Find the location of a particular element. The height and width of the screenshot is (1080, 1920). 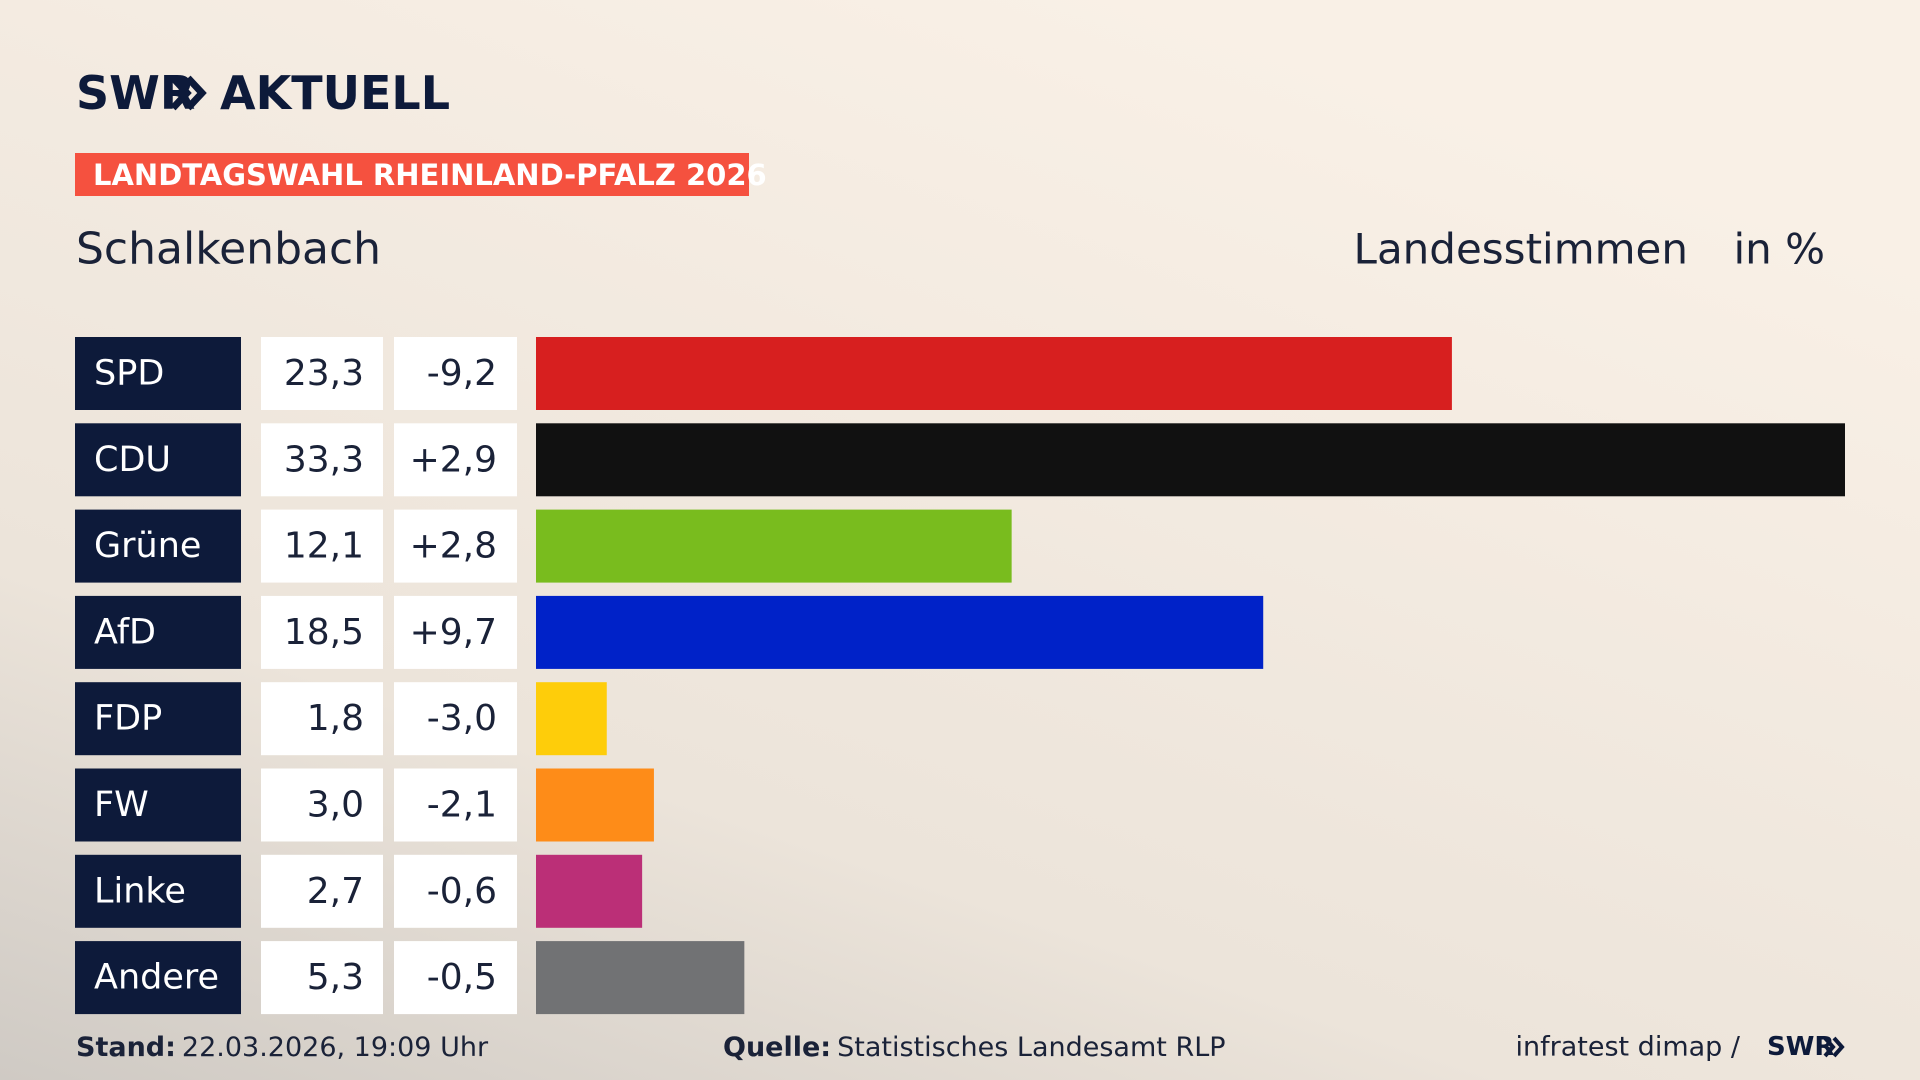

value-label: 23,3 is located at coordinates (324, 373).